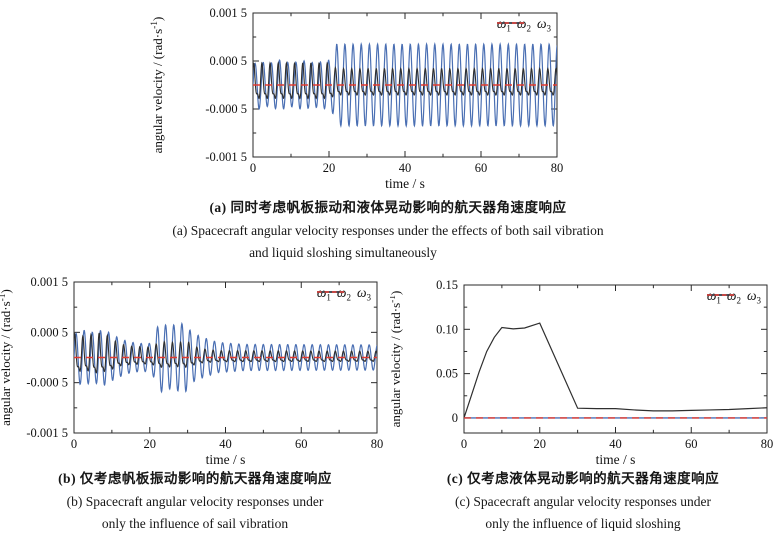  Describe the element at coordinates (583, 523) in the screenshot. I see `caption-c-en-line2: only the influence of liquid sloshing` at that location.